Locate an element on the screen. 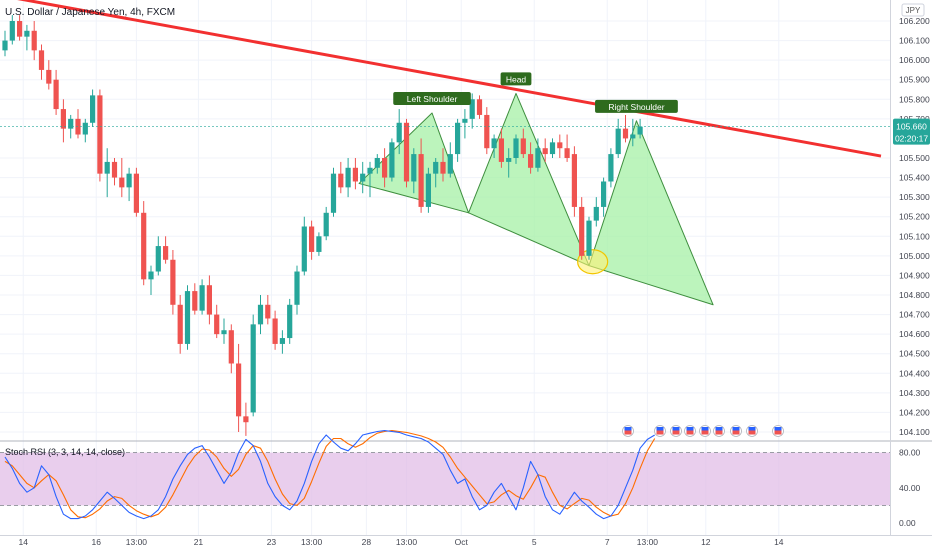 Image resolution: width=932 pixels, height=555 pixels. currency-badge-label: JPY is located at coordinates (913, 10).